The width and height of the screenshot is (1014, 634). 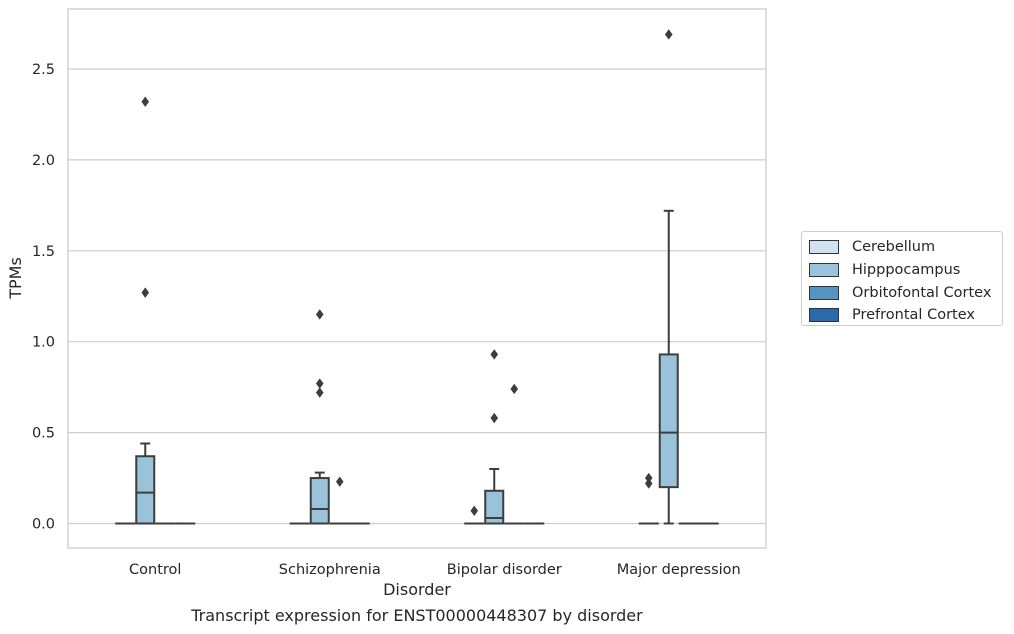 I want to click on legend-item-prefrontal-cortex: Prefrontal Cortex, so click(x=905, y=315).